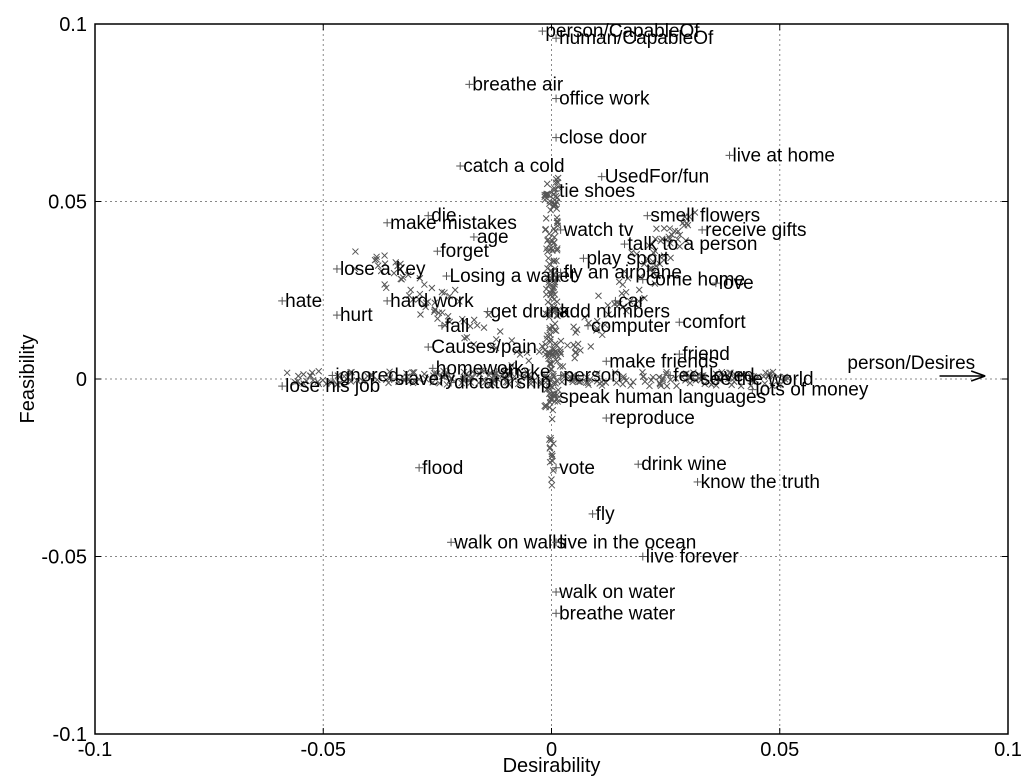  Describe the element at coordinates (73, 25) in the screenshot. I see `y-tick-label: 0.1` at that location.